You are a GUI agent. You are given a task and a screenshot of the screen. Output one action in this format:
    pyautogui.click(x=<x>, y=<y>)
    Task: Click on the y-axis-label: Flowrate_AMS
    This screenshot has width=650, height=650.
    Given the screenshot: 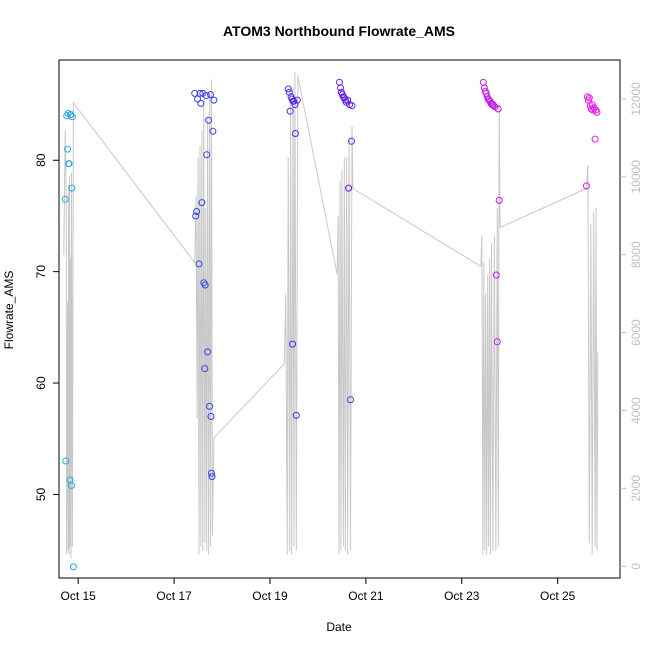 What is the action you would take?
    pyautogui.click(x=9, y=310)
    